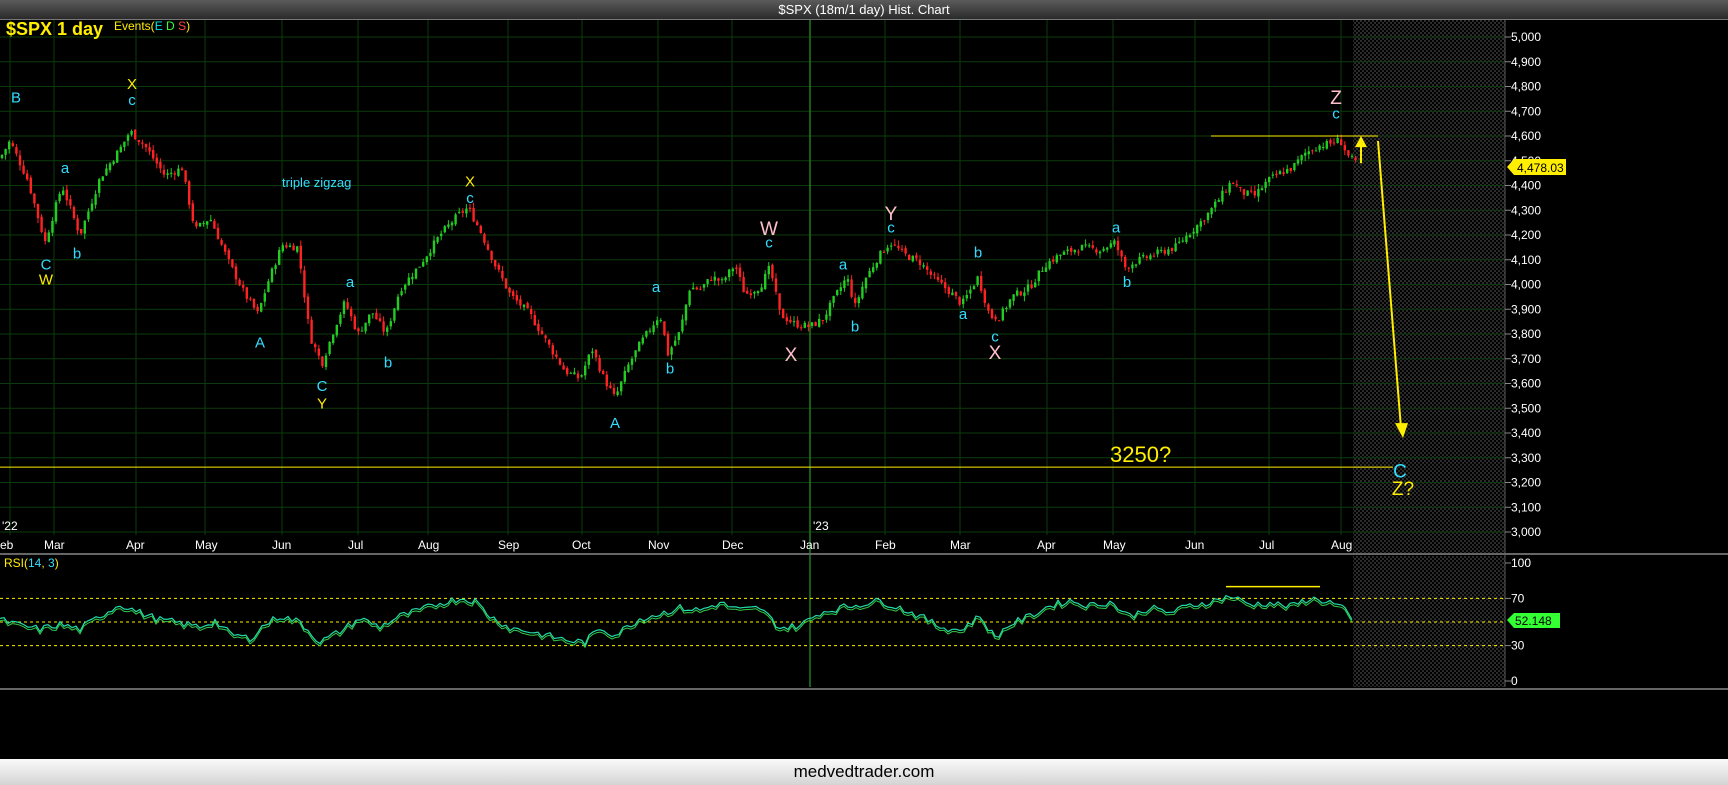 The height and width of the screenshot is (785, 1728). What do you see at coordinates (1526, 309) in the screenshot?
I see `price-tick-label: 3,900` at bounding box center [1526, 309].